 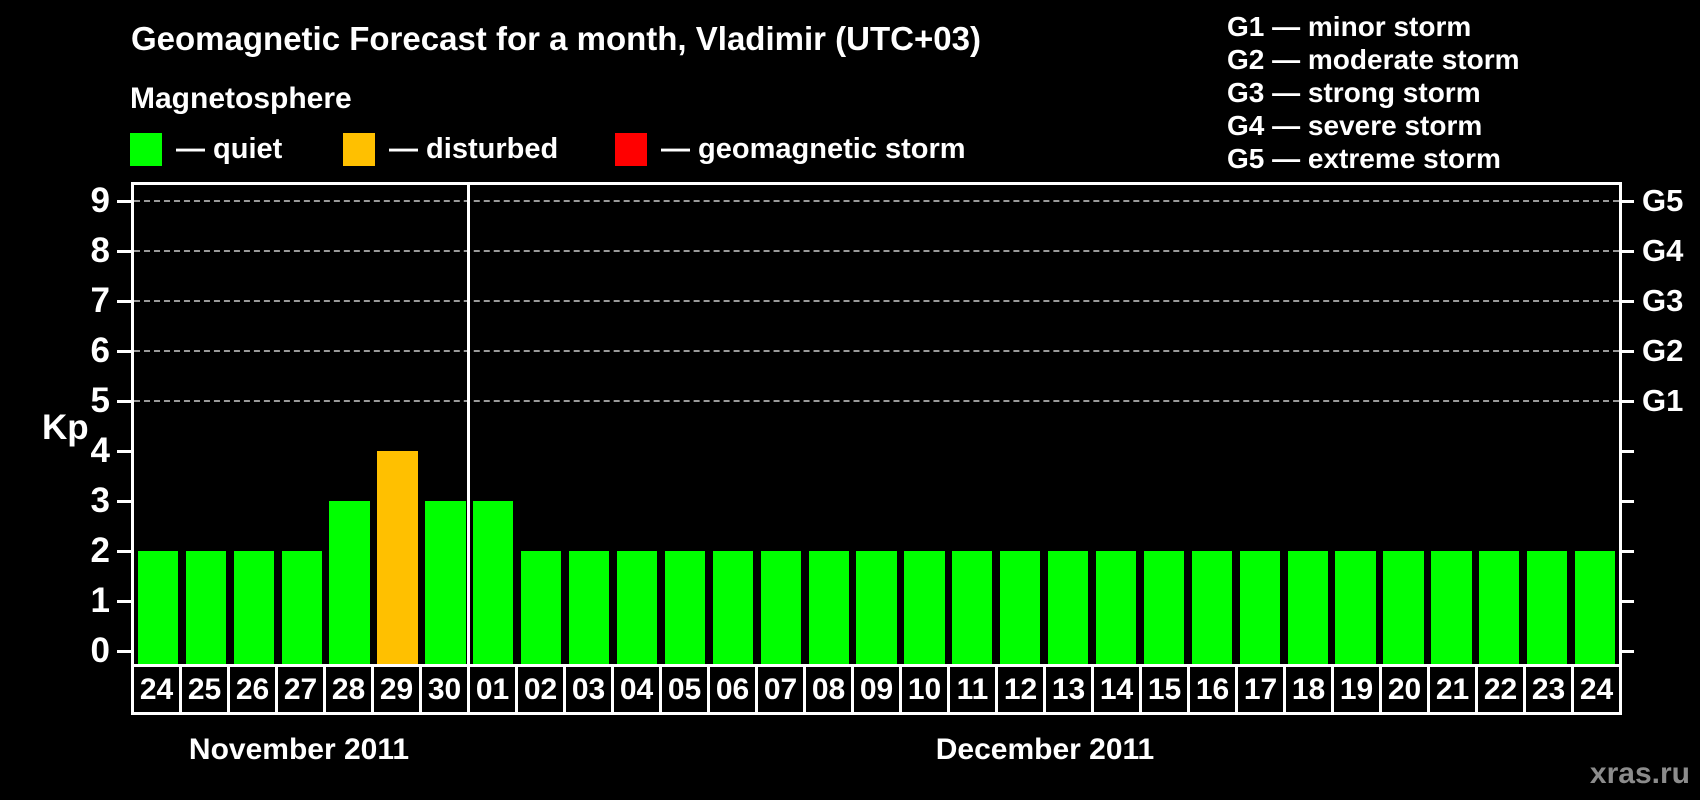 I want to click on day-cell: 10, so click(x=926, y=689).